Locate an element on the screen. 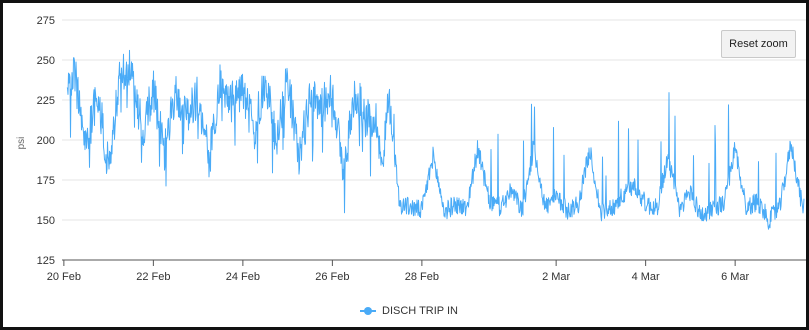 The width and height of the screenshot is (809, 330). y-tick-label-200: 200 is located at coordinates (46, 141).